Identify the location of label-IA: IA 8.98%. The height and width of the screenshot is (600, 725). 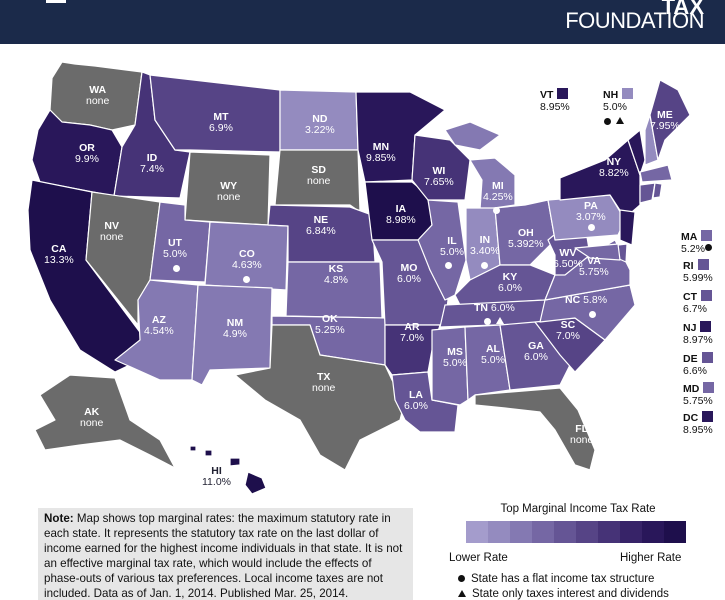
(401, 214).